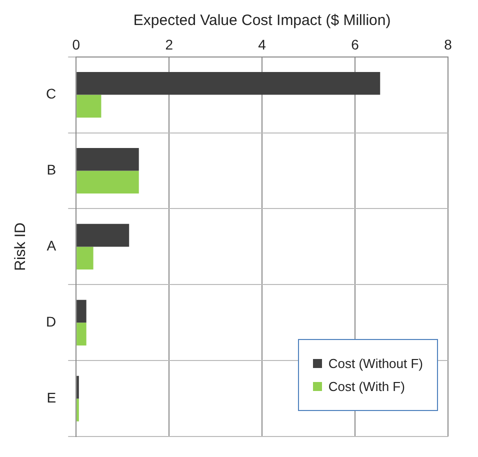  I want to click on y-tick-label: A, so click(51, 246).